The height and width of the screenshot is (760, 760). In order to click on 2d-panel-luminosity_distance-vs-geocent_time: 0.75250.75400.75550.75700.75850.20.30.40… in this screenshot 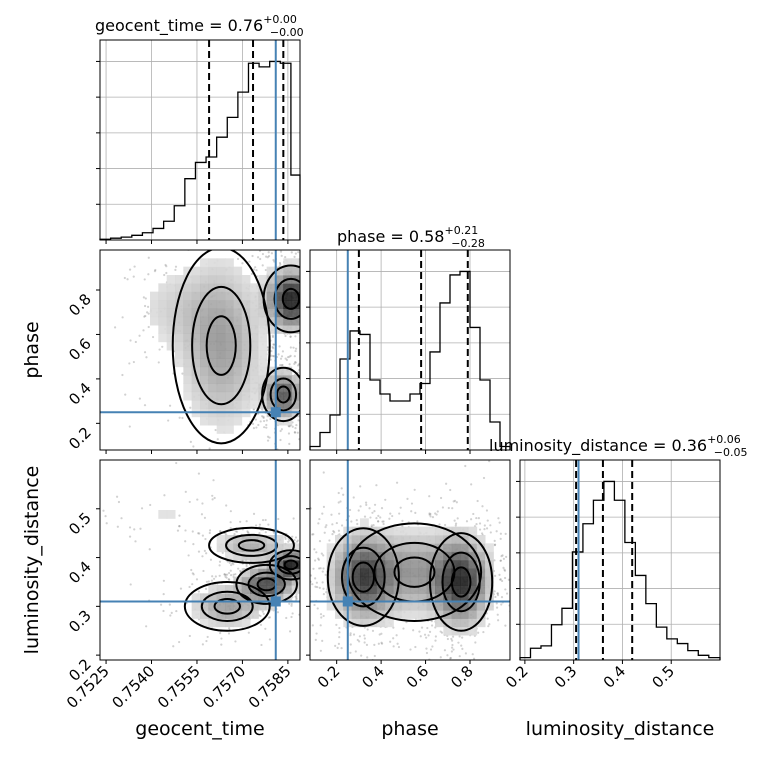, I will do `click(190, 585)`.